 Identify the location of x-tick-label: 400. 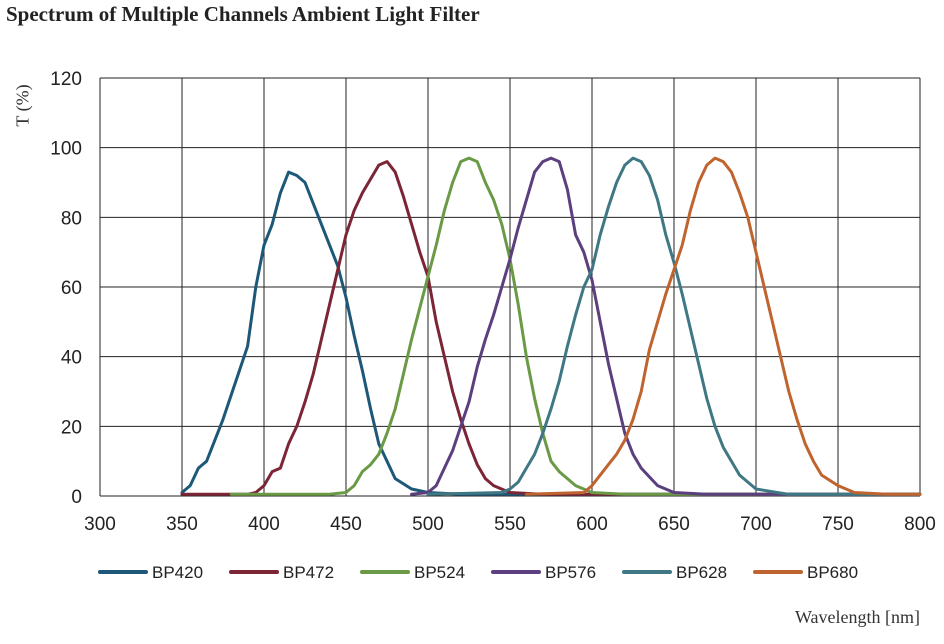
(264, 524).